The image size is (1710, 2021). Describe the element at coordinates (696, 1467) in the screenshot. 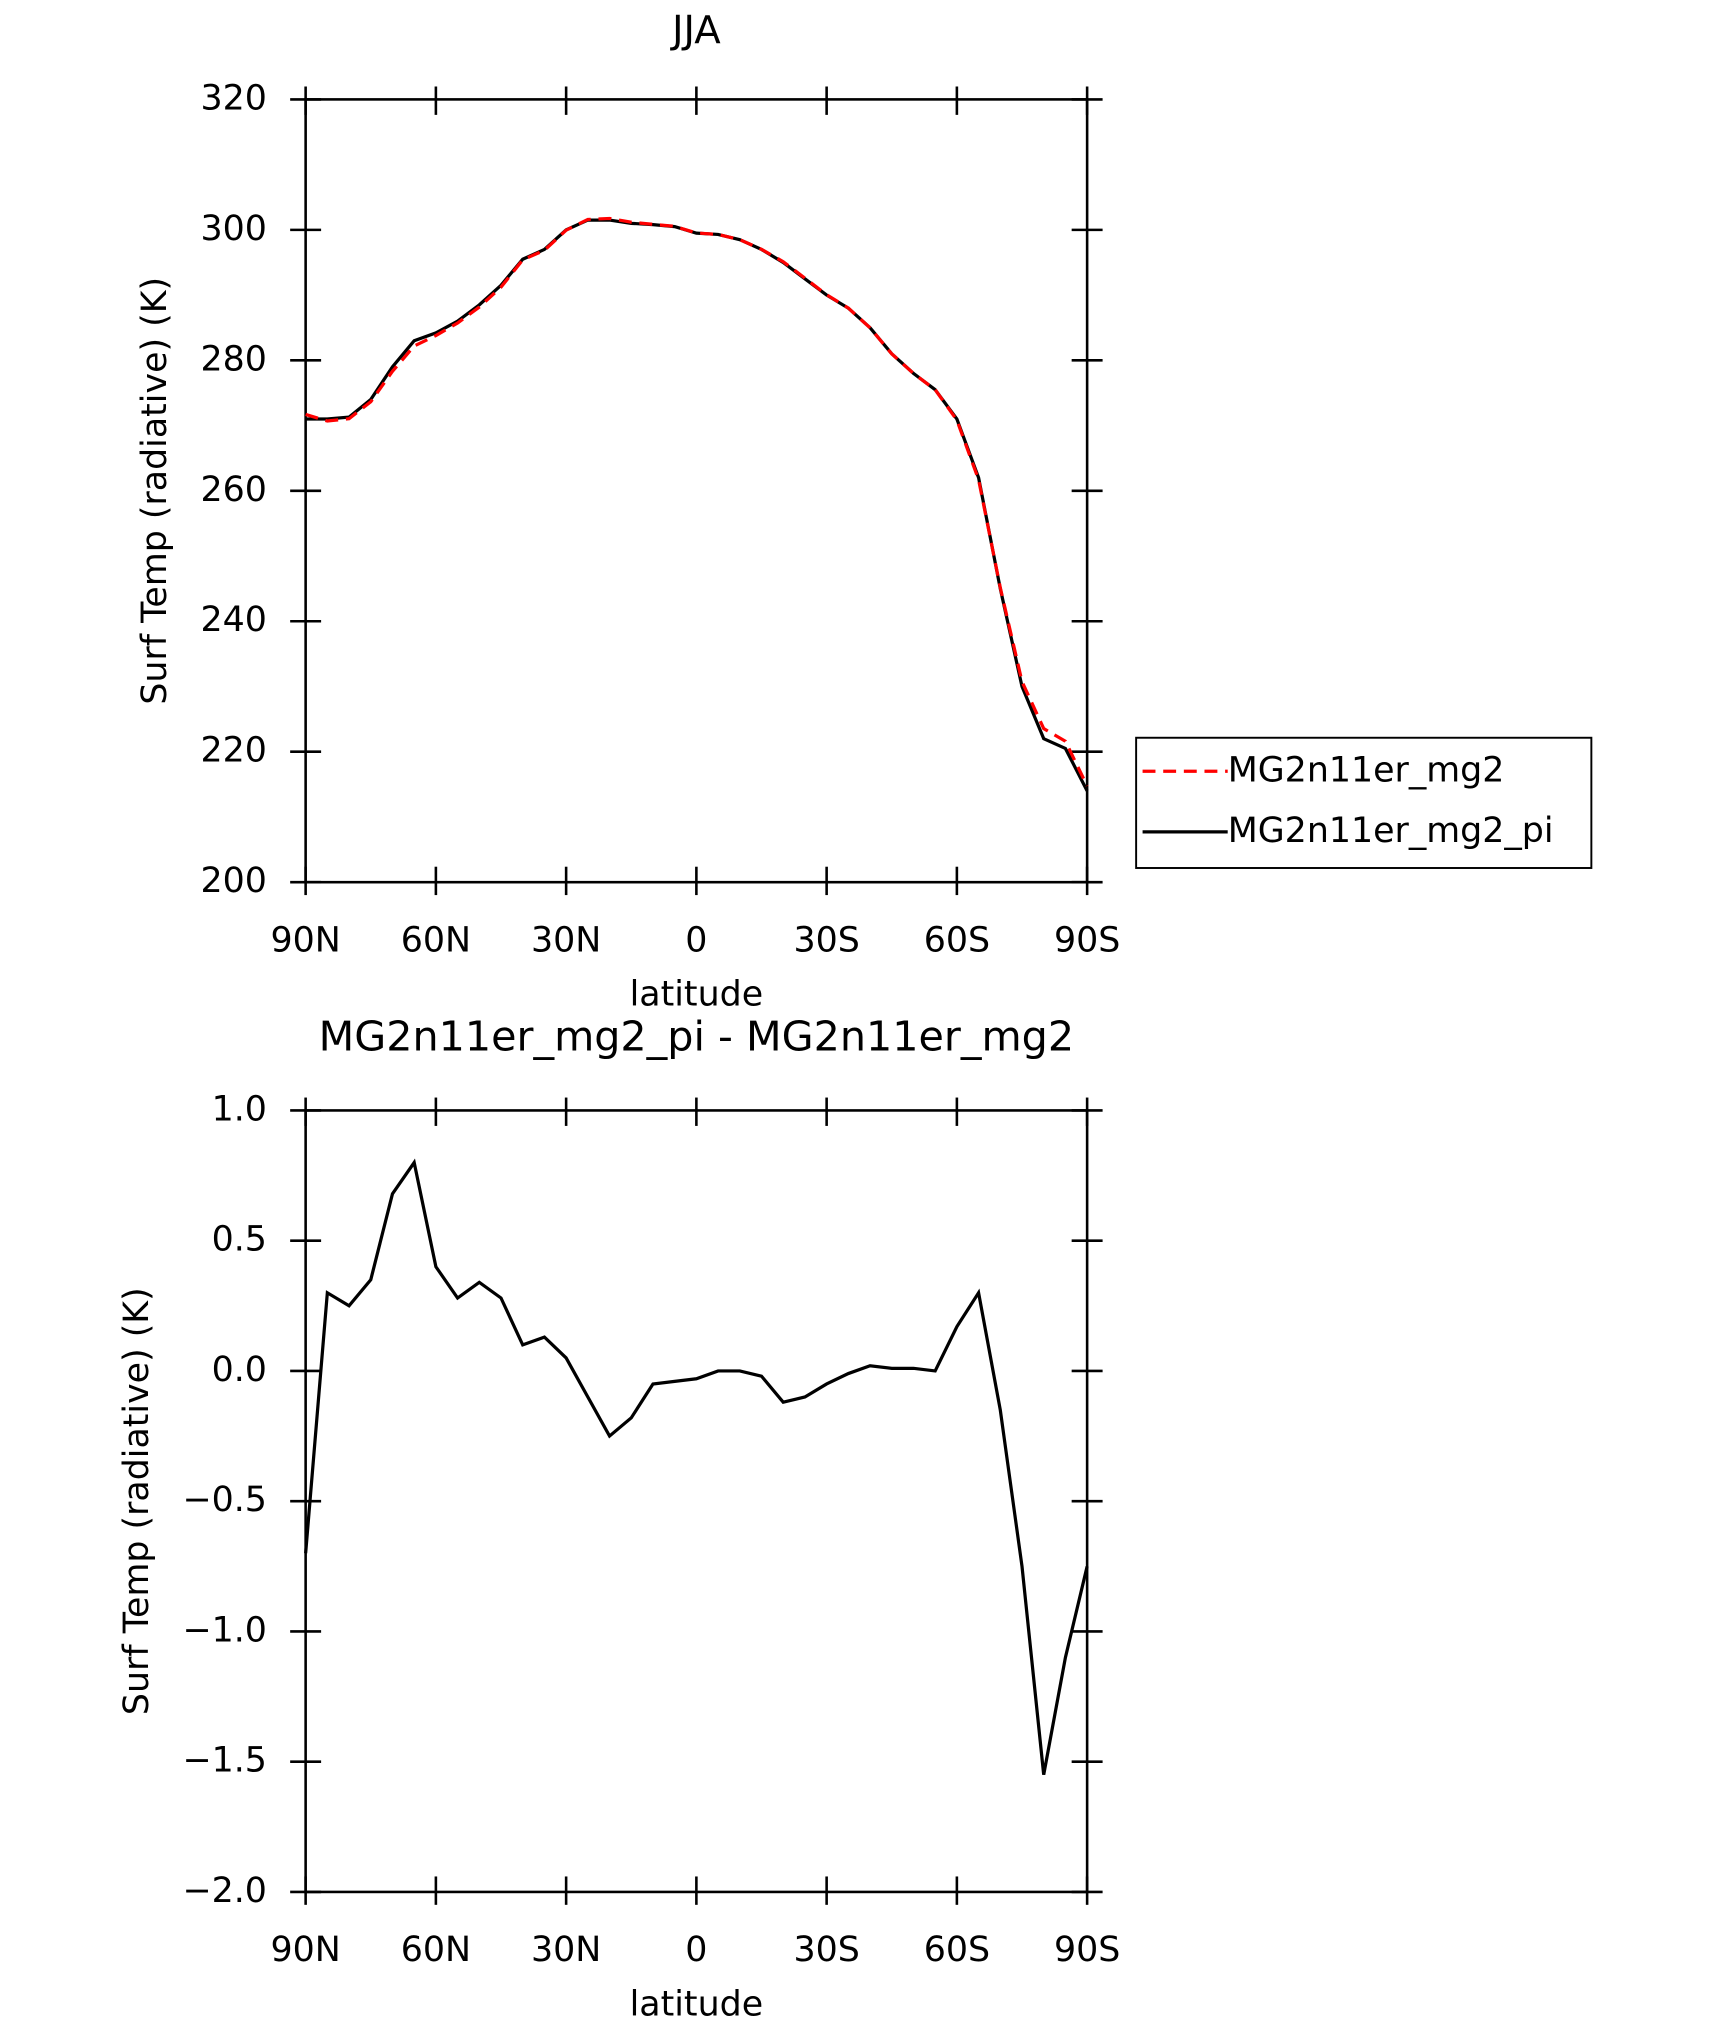

I see `data-line` at that location.